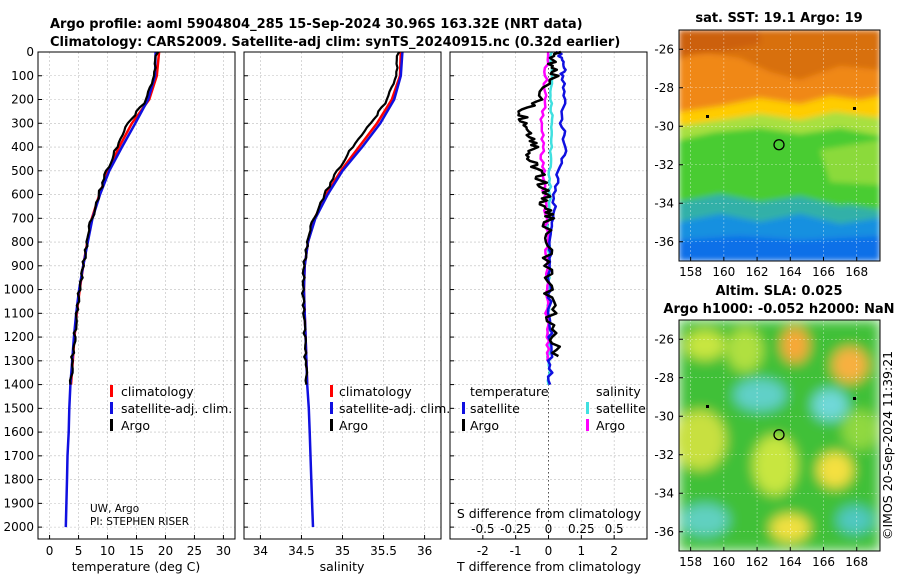 The image size is (900, 580). Describe the element at coordinates (18, 527) in the screenshot. I see `depth-tick-label: 2000` at that location.